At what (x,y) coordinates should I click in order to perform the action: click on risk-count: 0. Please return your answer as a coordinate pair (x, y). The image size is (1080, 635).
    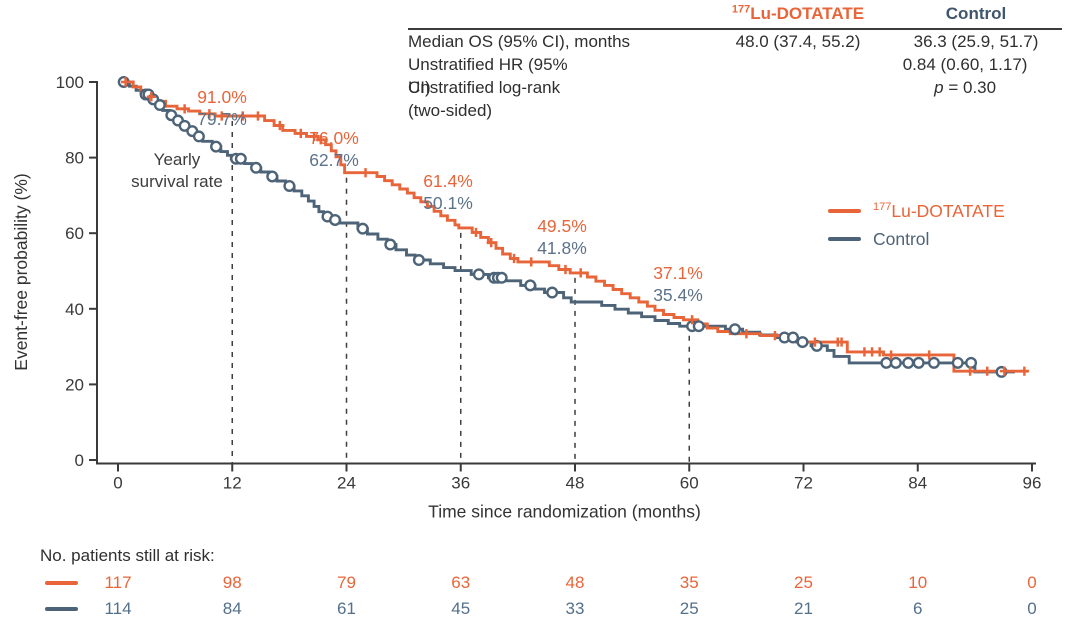
    Looking at the image, I should click on (1032, 608).